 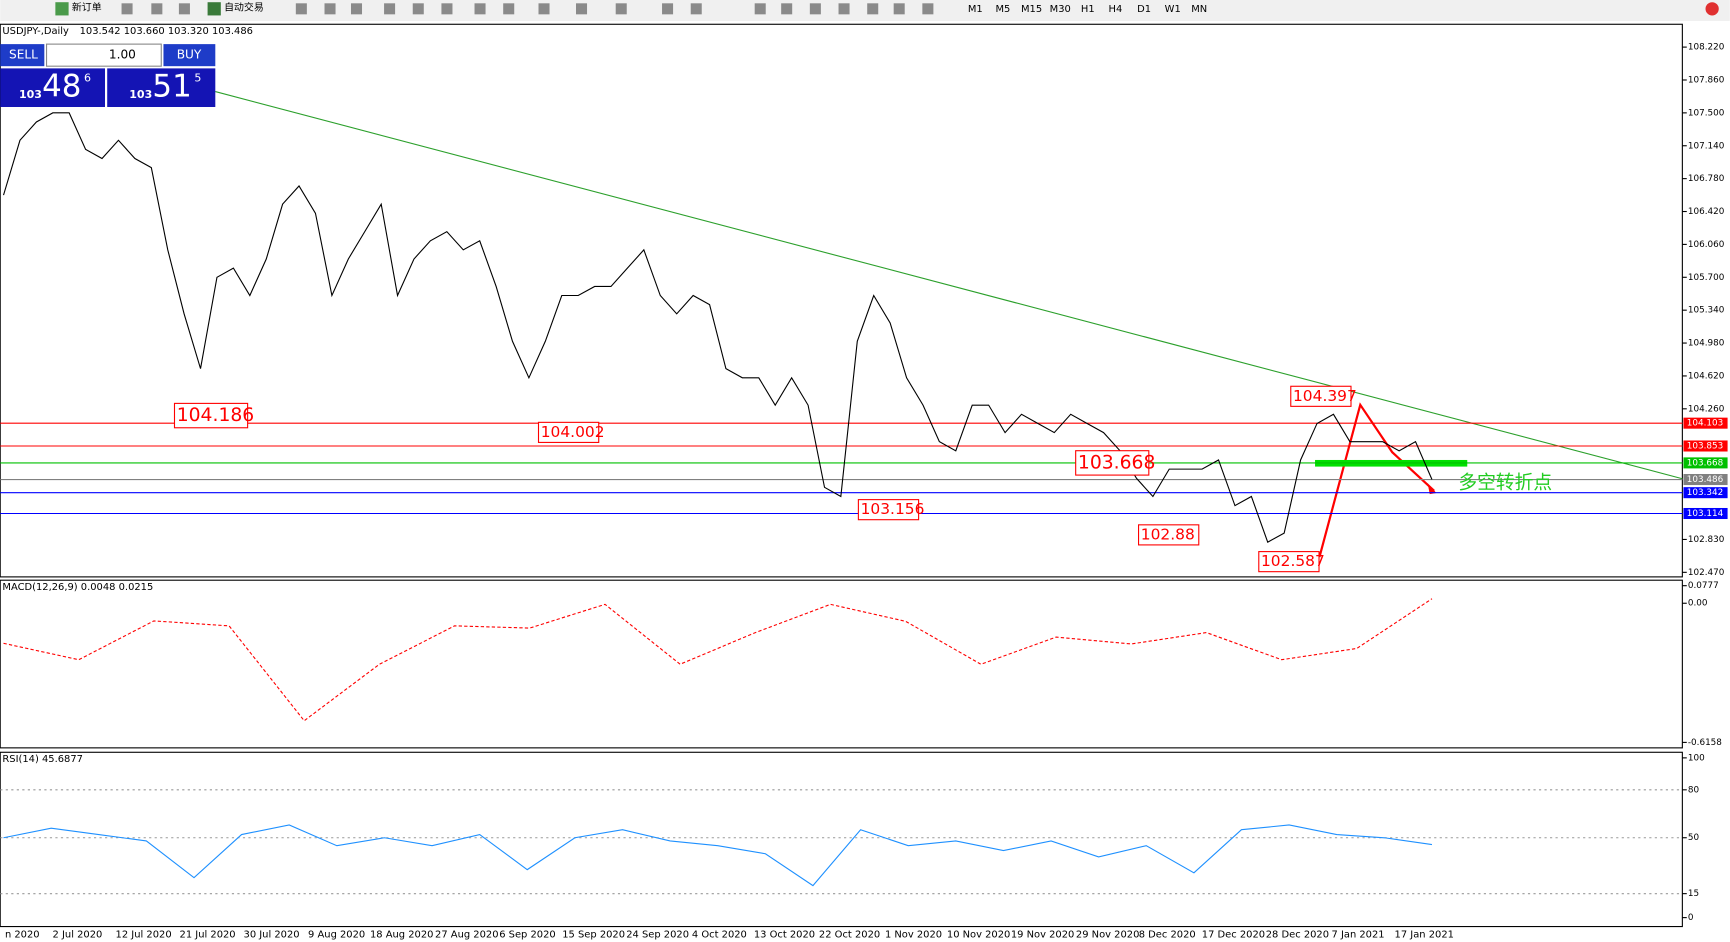 I want to click on toolbar-icons, so click(x=527, y=9).